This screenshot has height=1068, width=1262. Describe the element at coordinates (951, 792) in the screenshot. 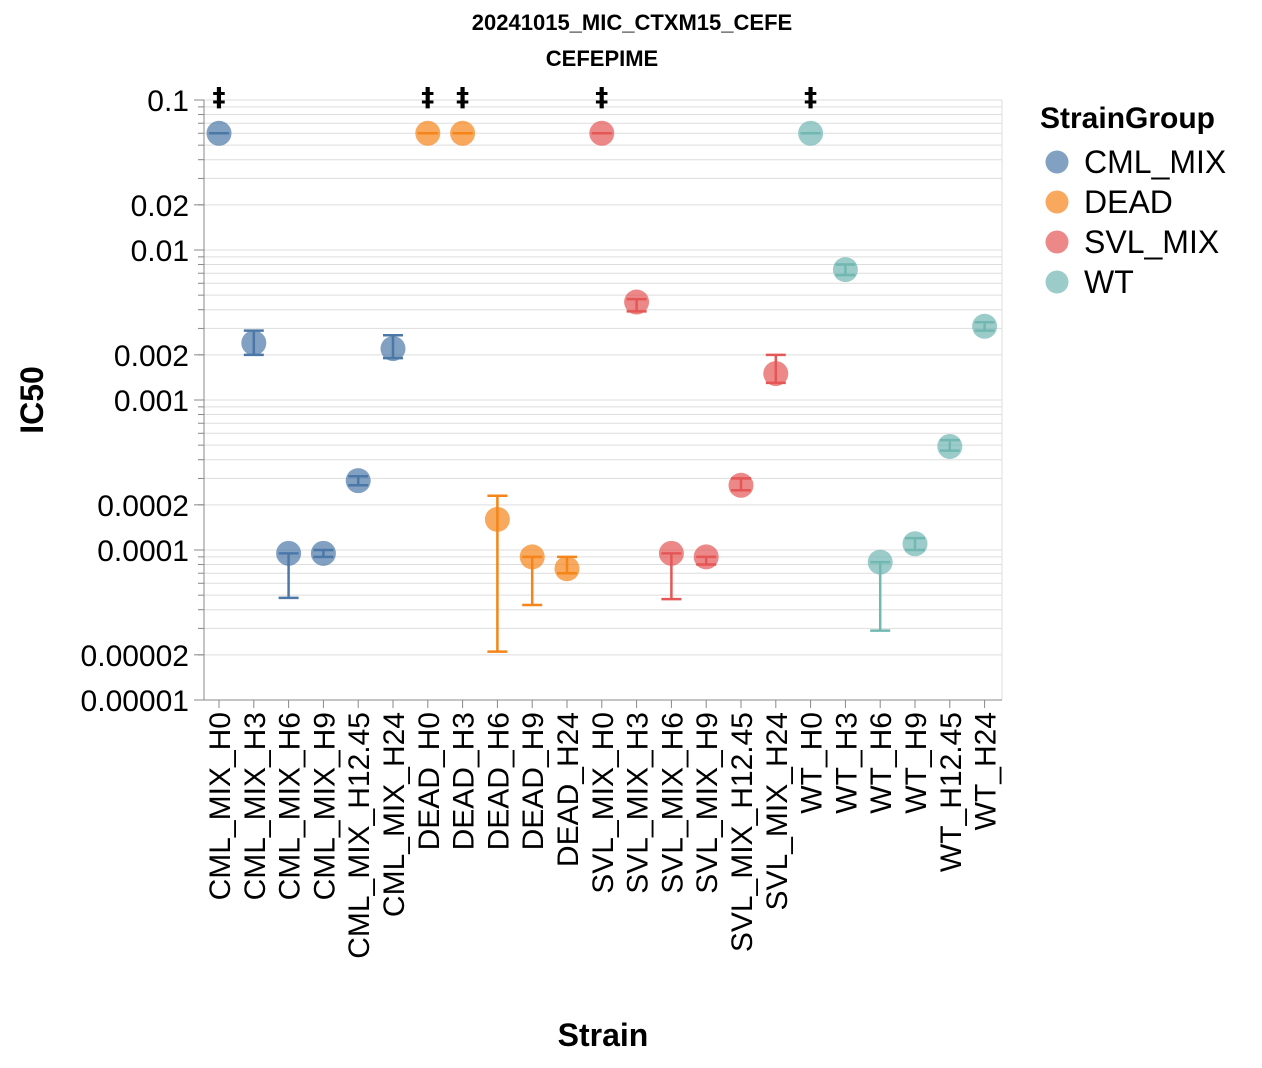

I see `x-tick-label: WT_H12.45` at that location.